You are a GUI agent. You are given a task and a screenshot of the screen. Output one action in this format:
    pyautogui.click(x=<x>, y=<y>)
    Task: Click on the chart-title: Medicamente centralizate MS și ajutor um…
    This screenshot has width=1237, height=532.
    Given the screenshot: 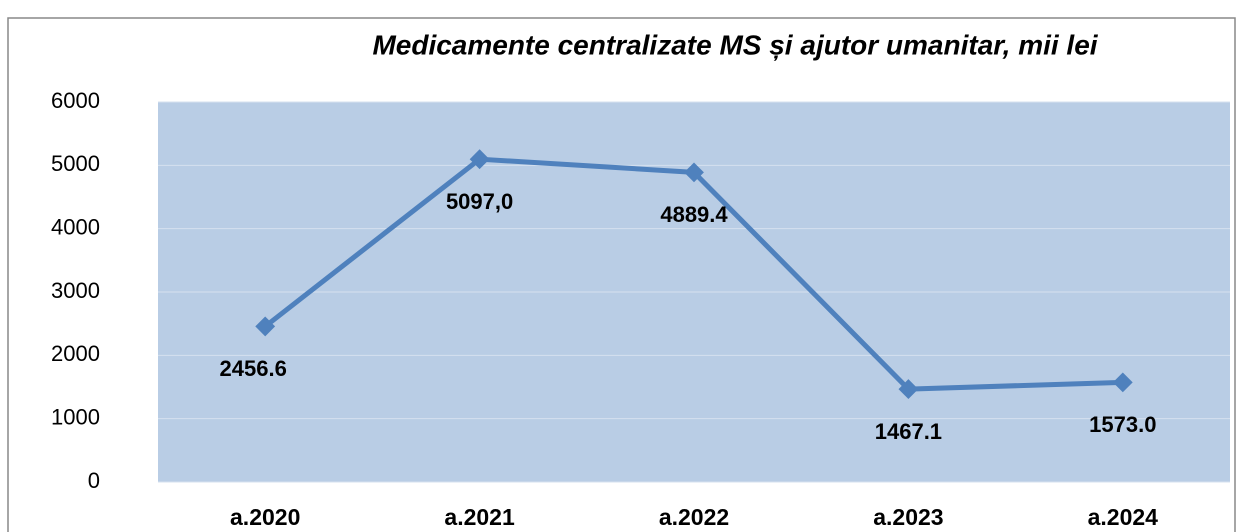 What is the action you would take?
    pyautogui.click(x=735, y=44)
    